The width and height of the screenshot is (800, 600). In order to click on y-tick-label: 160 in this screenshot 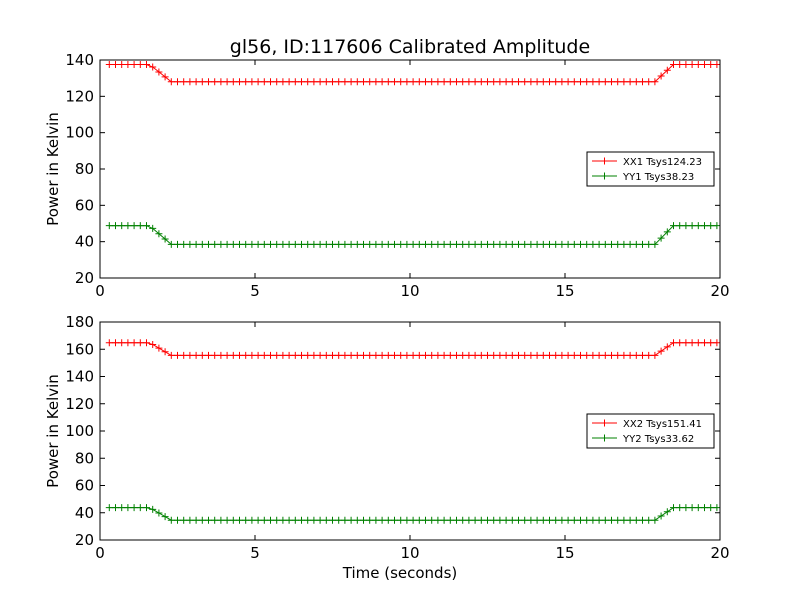, I will do `click(79, 349)`.